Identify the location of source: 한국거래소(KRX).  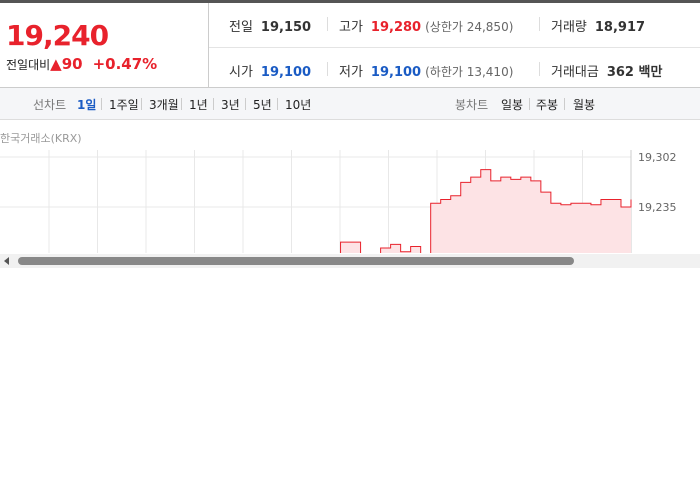
(41, 138).